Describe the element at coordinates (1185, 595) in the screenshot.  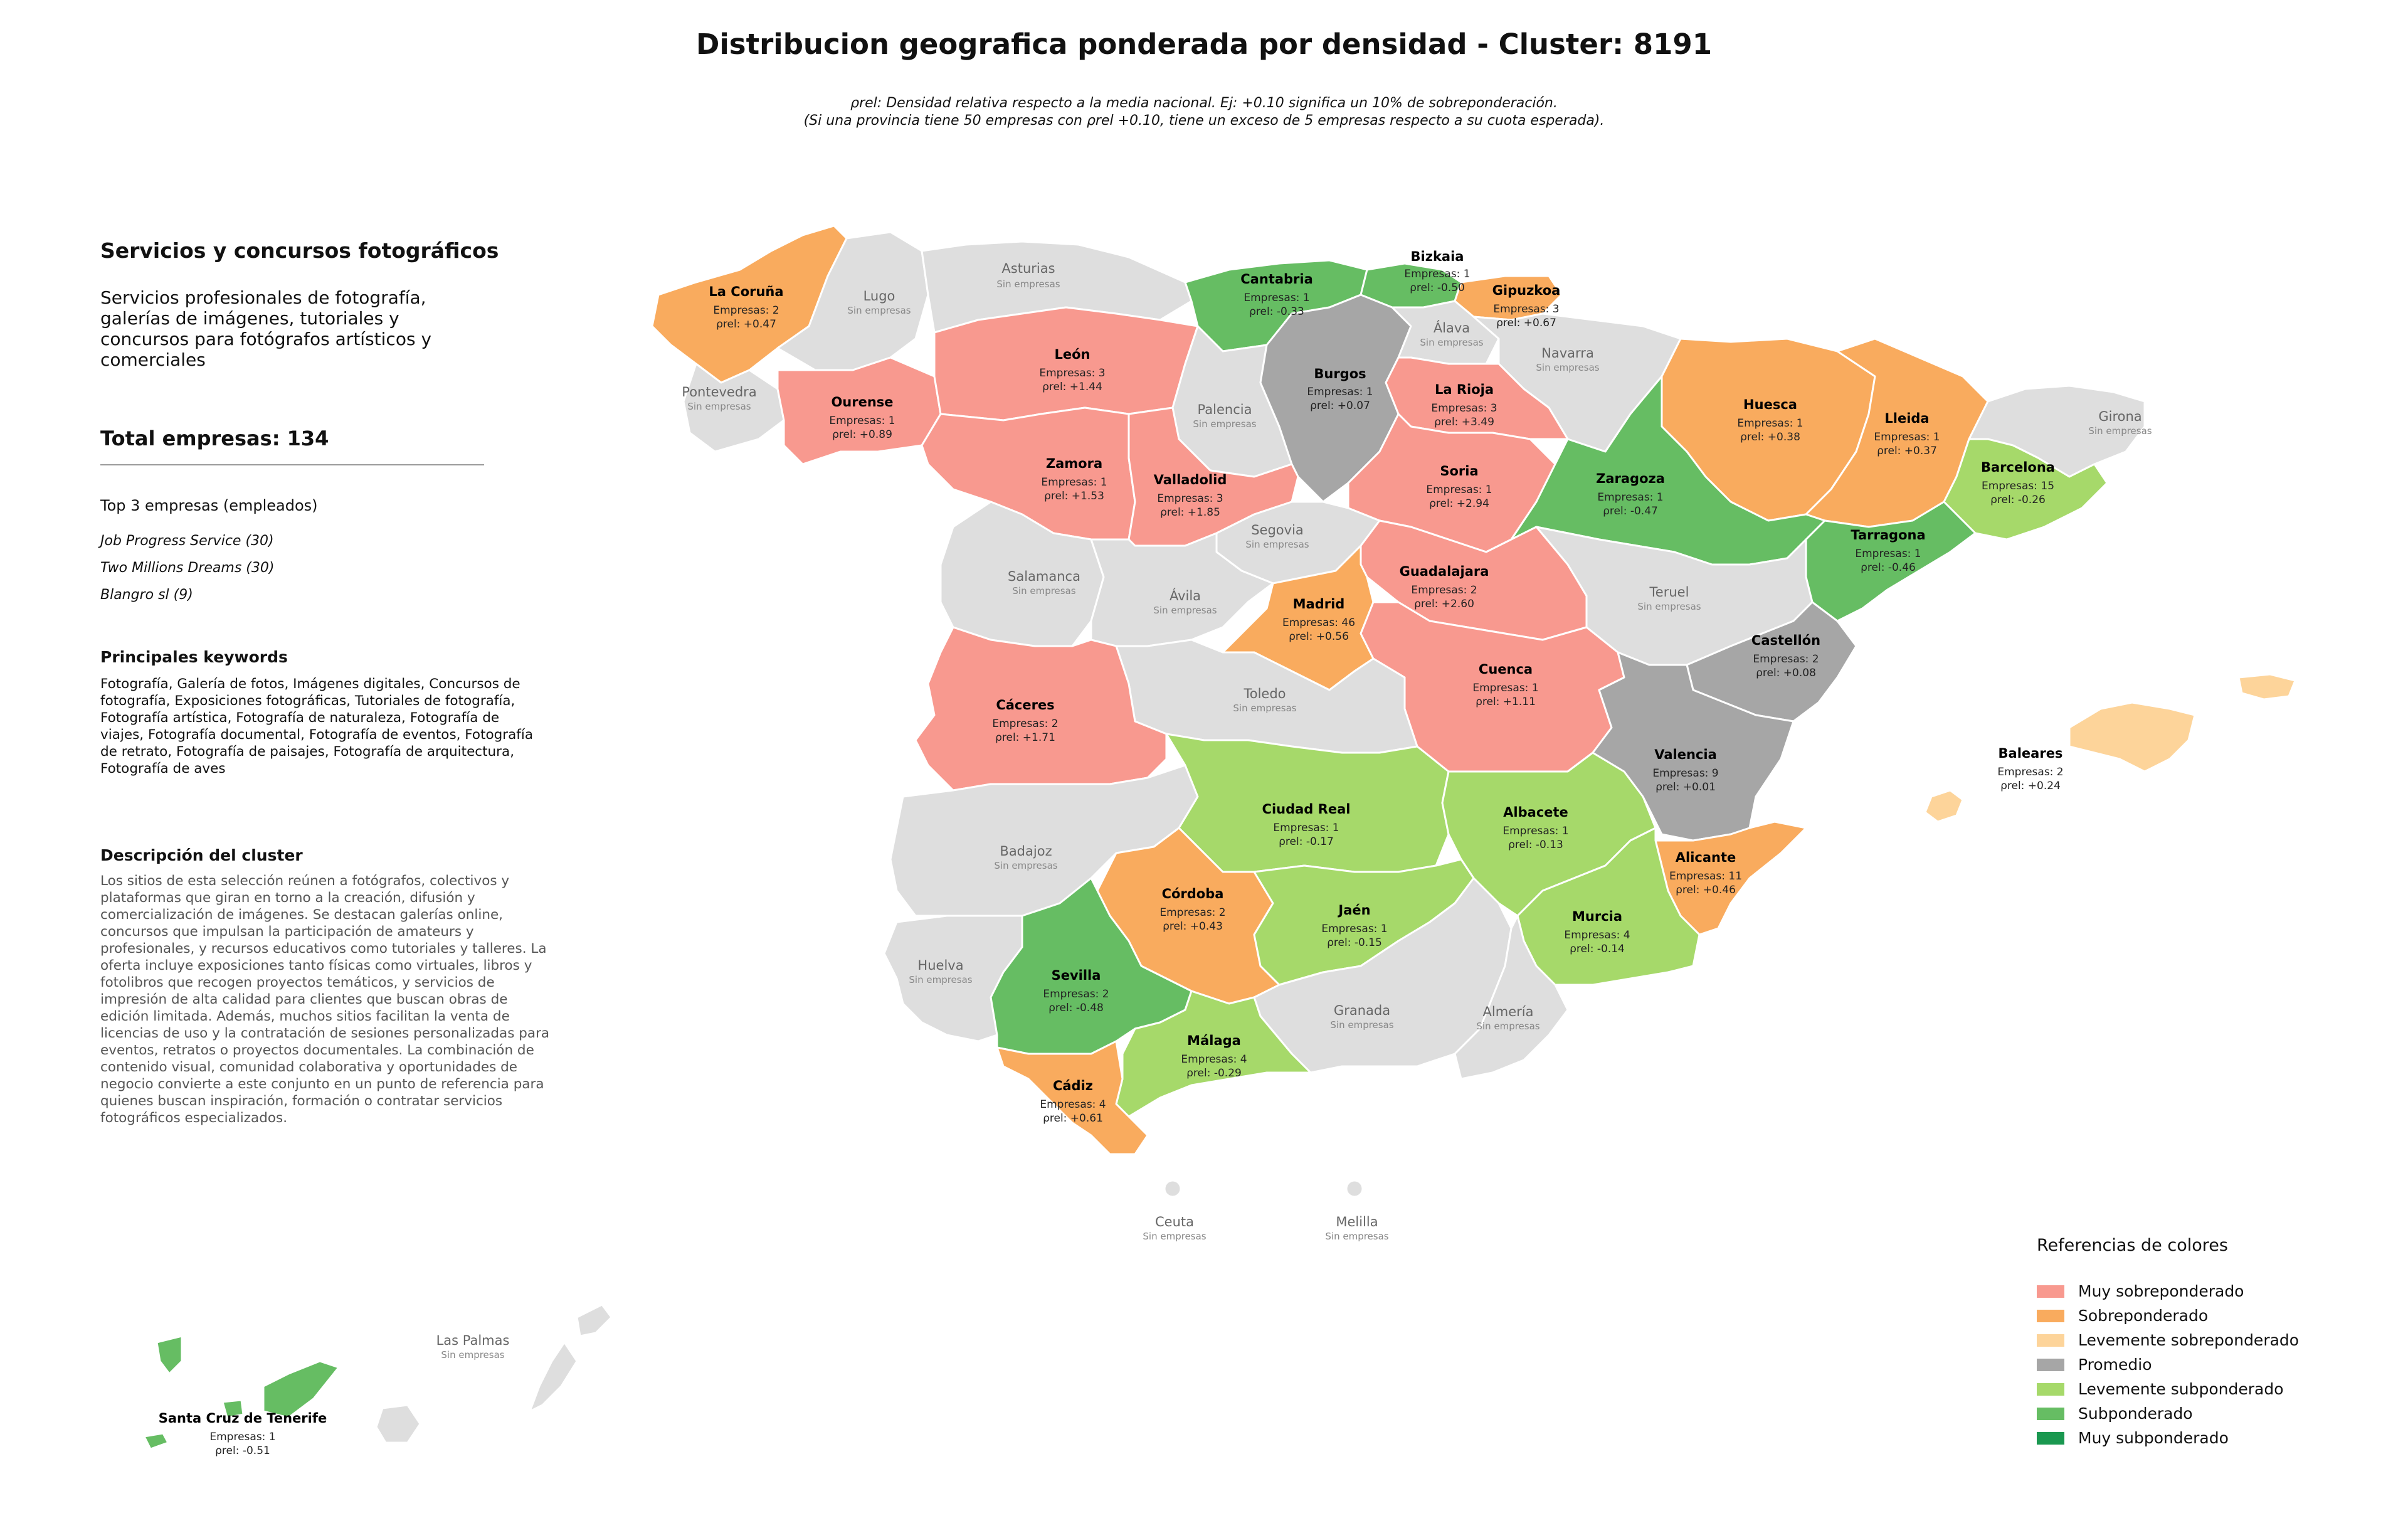
I see `svg-text: Ávila` at that location.